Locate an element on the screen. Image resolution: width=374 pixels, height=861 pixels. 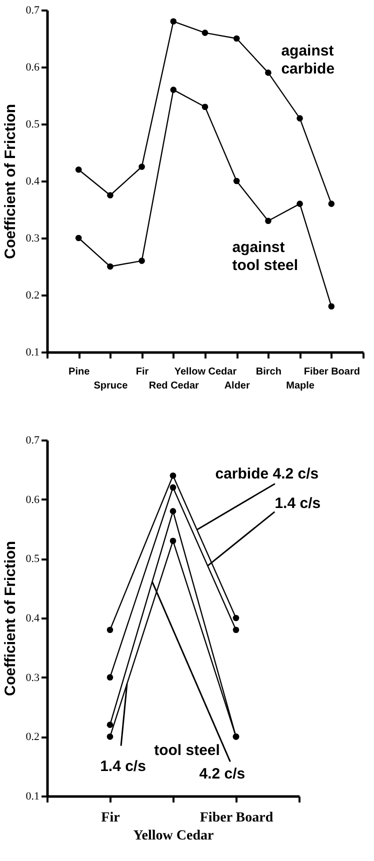
text: 1.4 c/s is located at coordinates (297, 503).